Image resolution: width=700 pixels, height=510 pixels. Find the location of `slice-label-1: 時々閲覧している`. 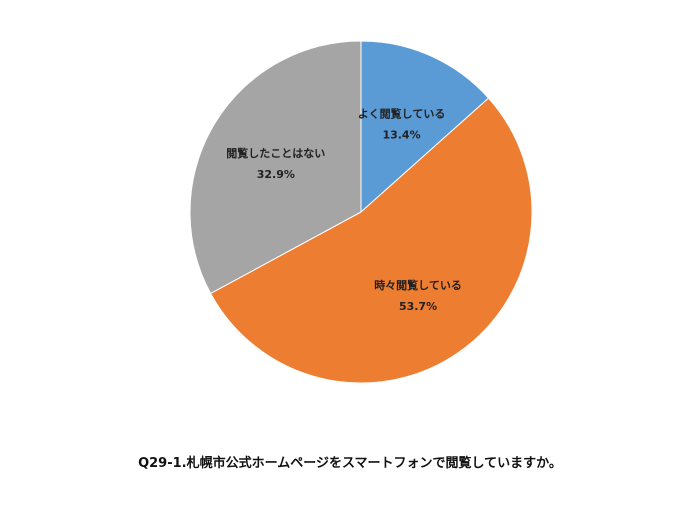

slice-label-1: 時々閲覧している is located at coordinates (418, 285).